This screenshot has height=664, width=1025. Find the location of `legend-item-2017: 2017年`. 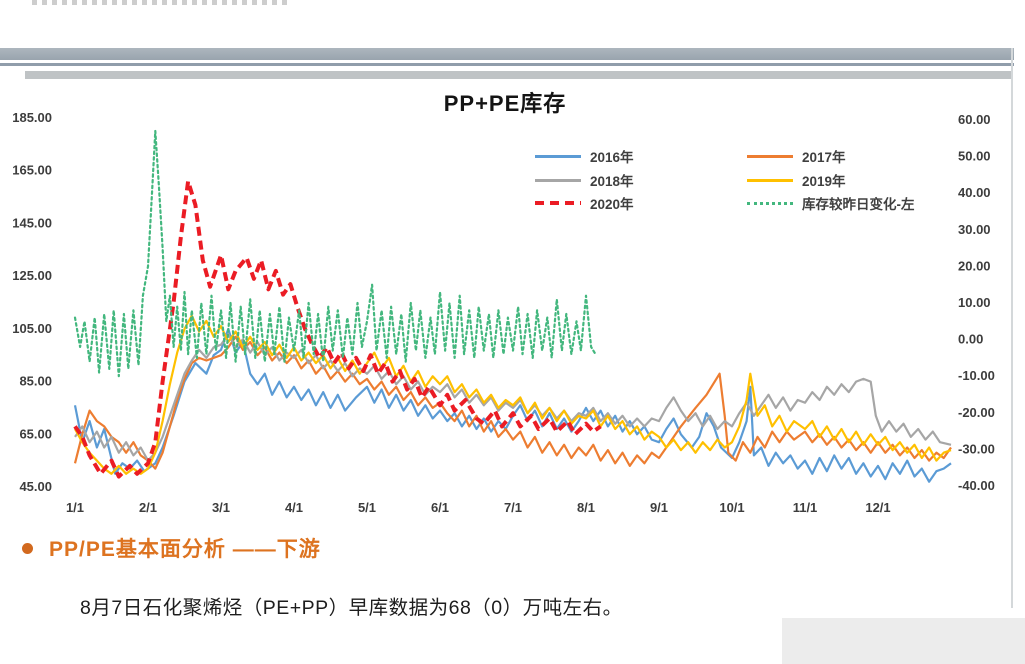

legend-item-2017: 2017年 is located at coordinates (796, 156).